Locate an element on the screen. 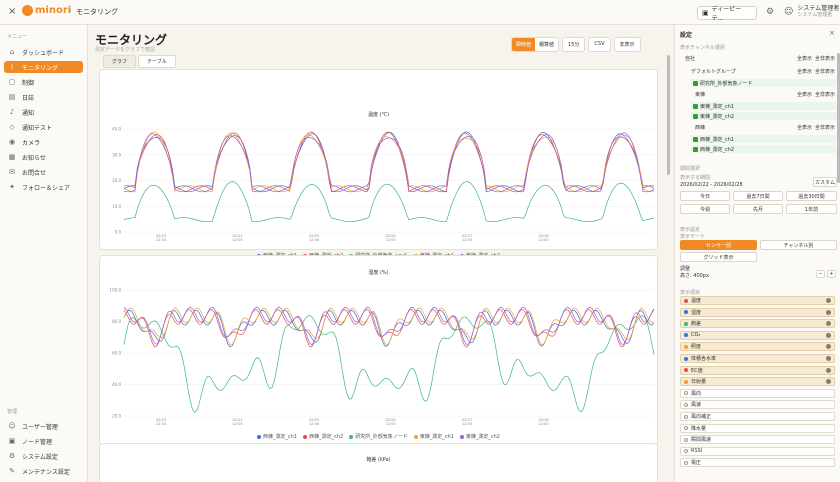  display-item-row: EC値 is located at coordinates (757, 370).